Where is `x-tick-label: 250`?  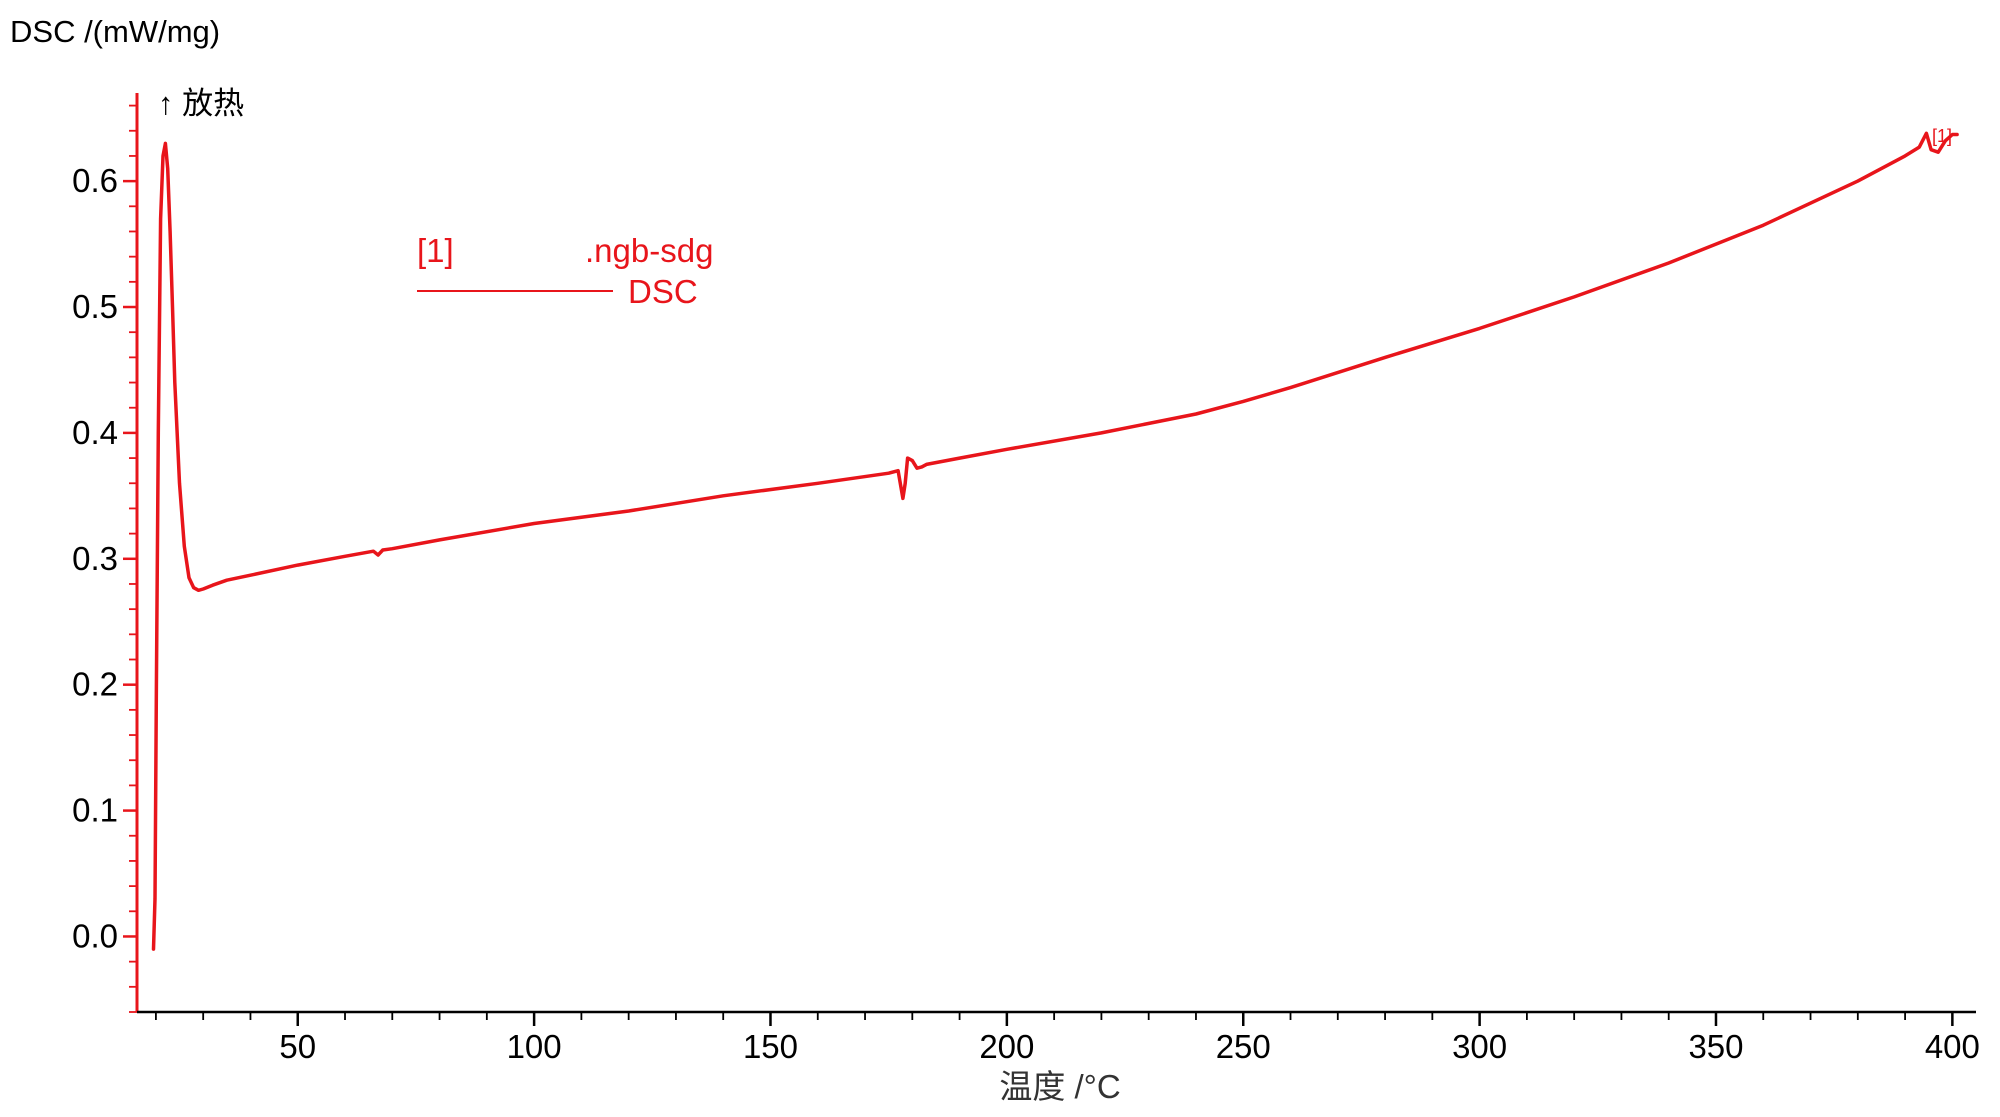
x-tick-label: 250 is located at coordinates (1243, 1046).